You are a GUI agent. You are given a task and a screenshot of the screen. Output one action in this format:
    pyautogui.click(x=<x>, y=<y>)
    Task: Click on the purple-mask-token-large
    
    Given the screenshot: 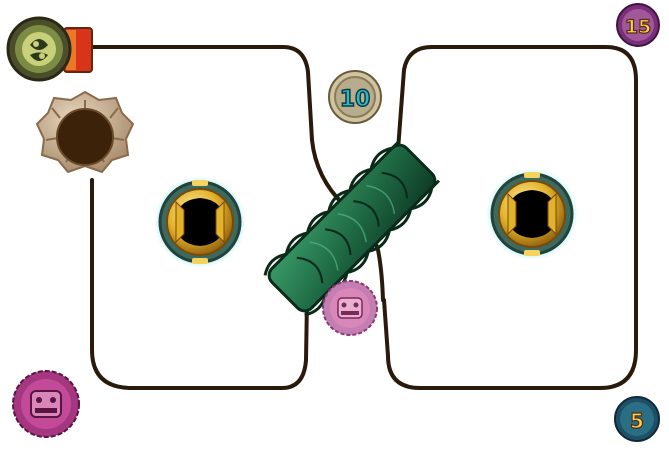 What is the action you would take?
    pyautogui.click(x=46, y=404)
    